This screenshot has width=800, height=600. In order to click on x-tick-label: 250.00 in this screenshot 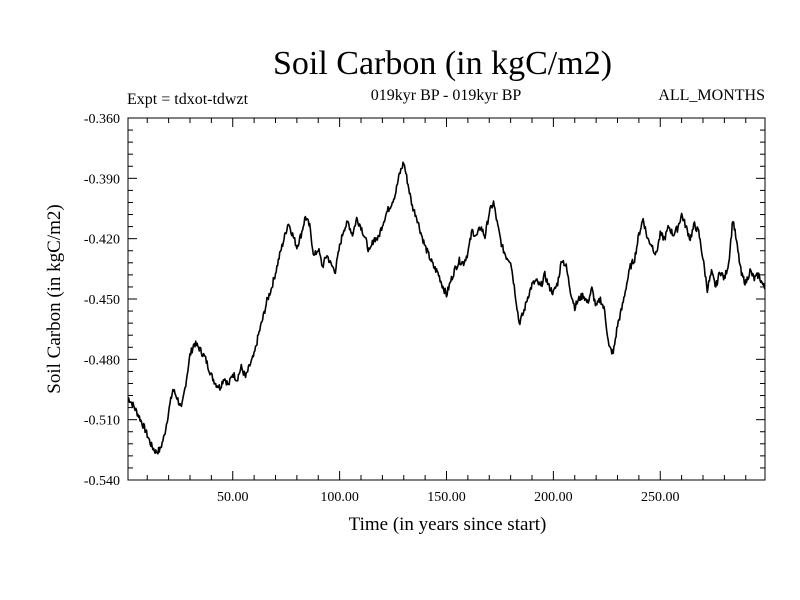, I will do `click(660, 497)`.